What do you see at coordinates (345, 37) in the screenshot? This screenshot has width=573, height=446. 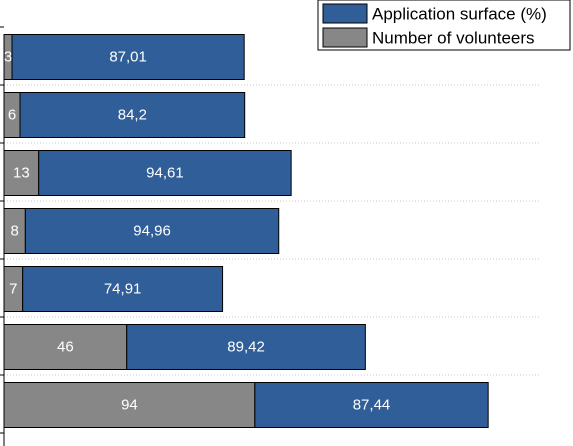 I see `legend-swatch-number-of-volunteers` at bounding box center [345, 37].